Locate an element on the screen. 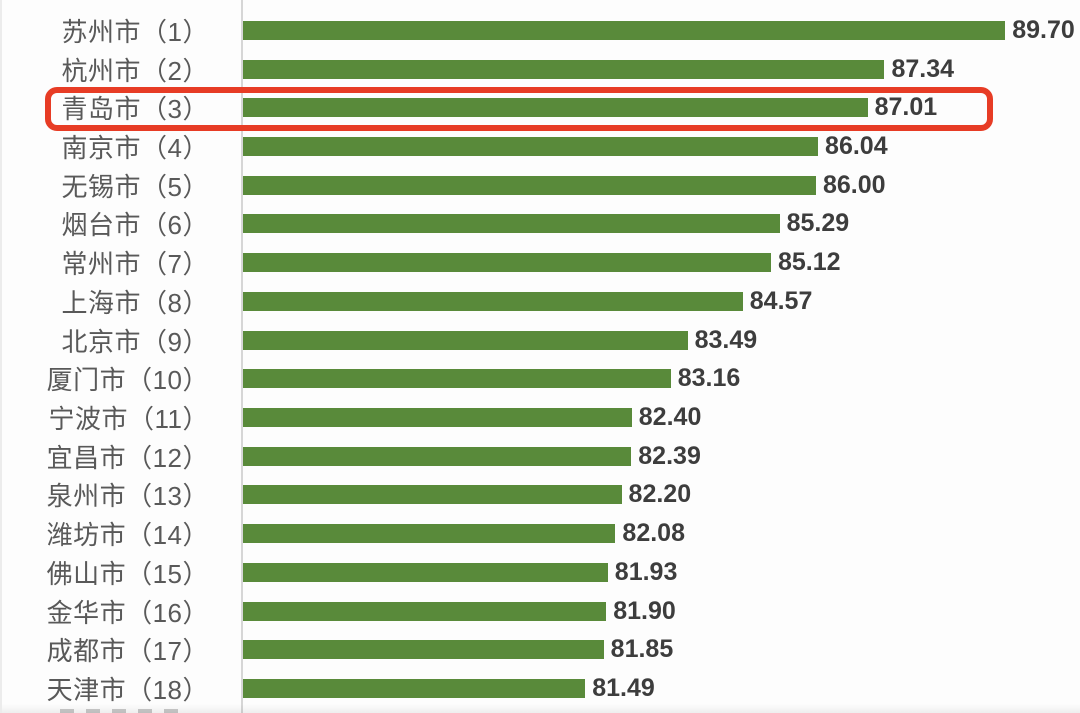 The height and width of the screenshot is (713, 1080). bar-row: 无锡市（5） 86.00 is located at coordinates (541, 185).